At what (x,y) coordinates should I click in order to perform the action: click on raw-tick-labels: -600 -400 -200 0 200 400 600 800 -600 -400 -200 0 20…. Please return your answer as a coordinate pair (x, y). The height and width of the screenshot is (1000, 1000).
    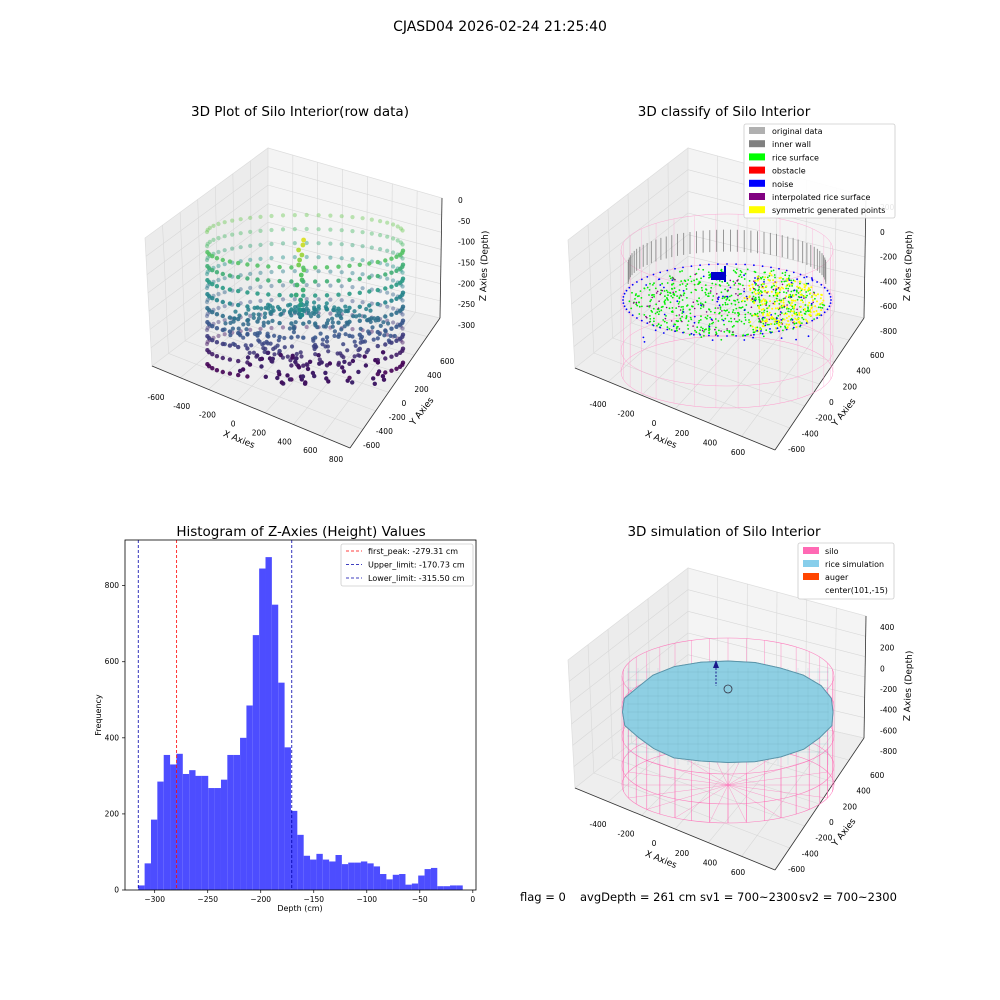
    Looking at the image, I should click on (311, 330).